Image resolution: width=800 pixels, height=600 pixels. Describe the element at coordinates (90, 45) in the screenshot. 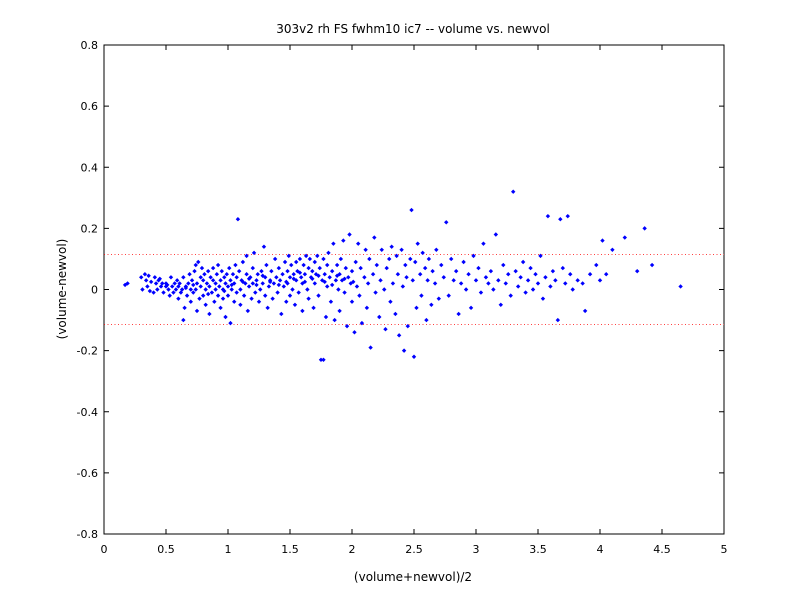

I see `y-tick-label: 0.8` at that location.